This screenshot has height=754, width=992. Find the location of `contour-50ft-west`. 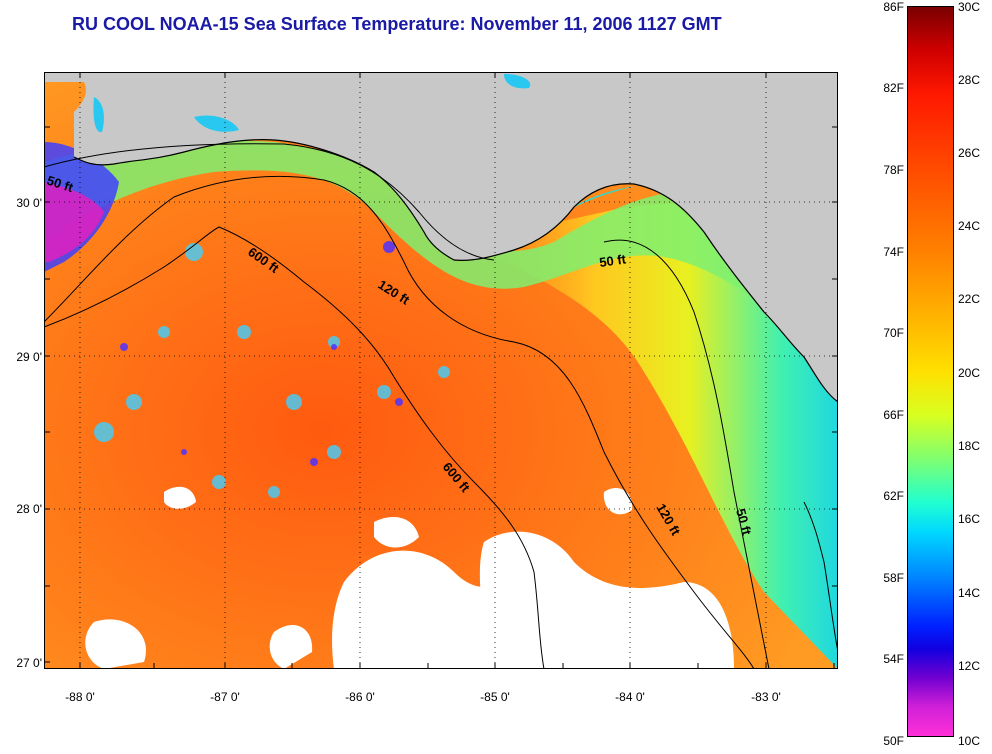

contour-50ft-west is located at coordinates (269, 202).